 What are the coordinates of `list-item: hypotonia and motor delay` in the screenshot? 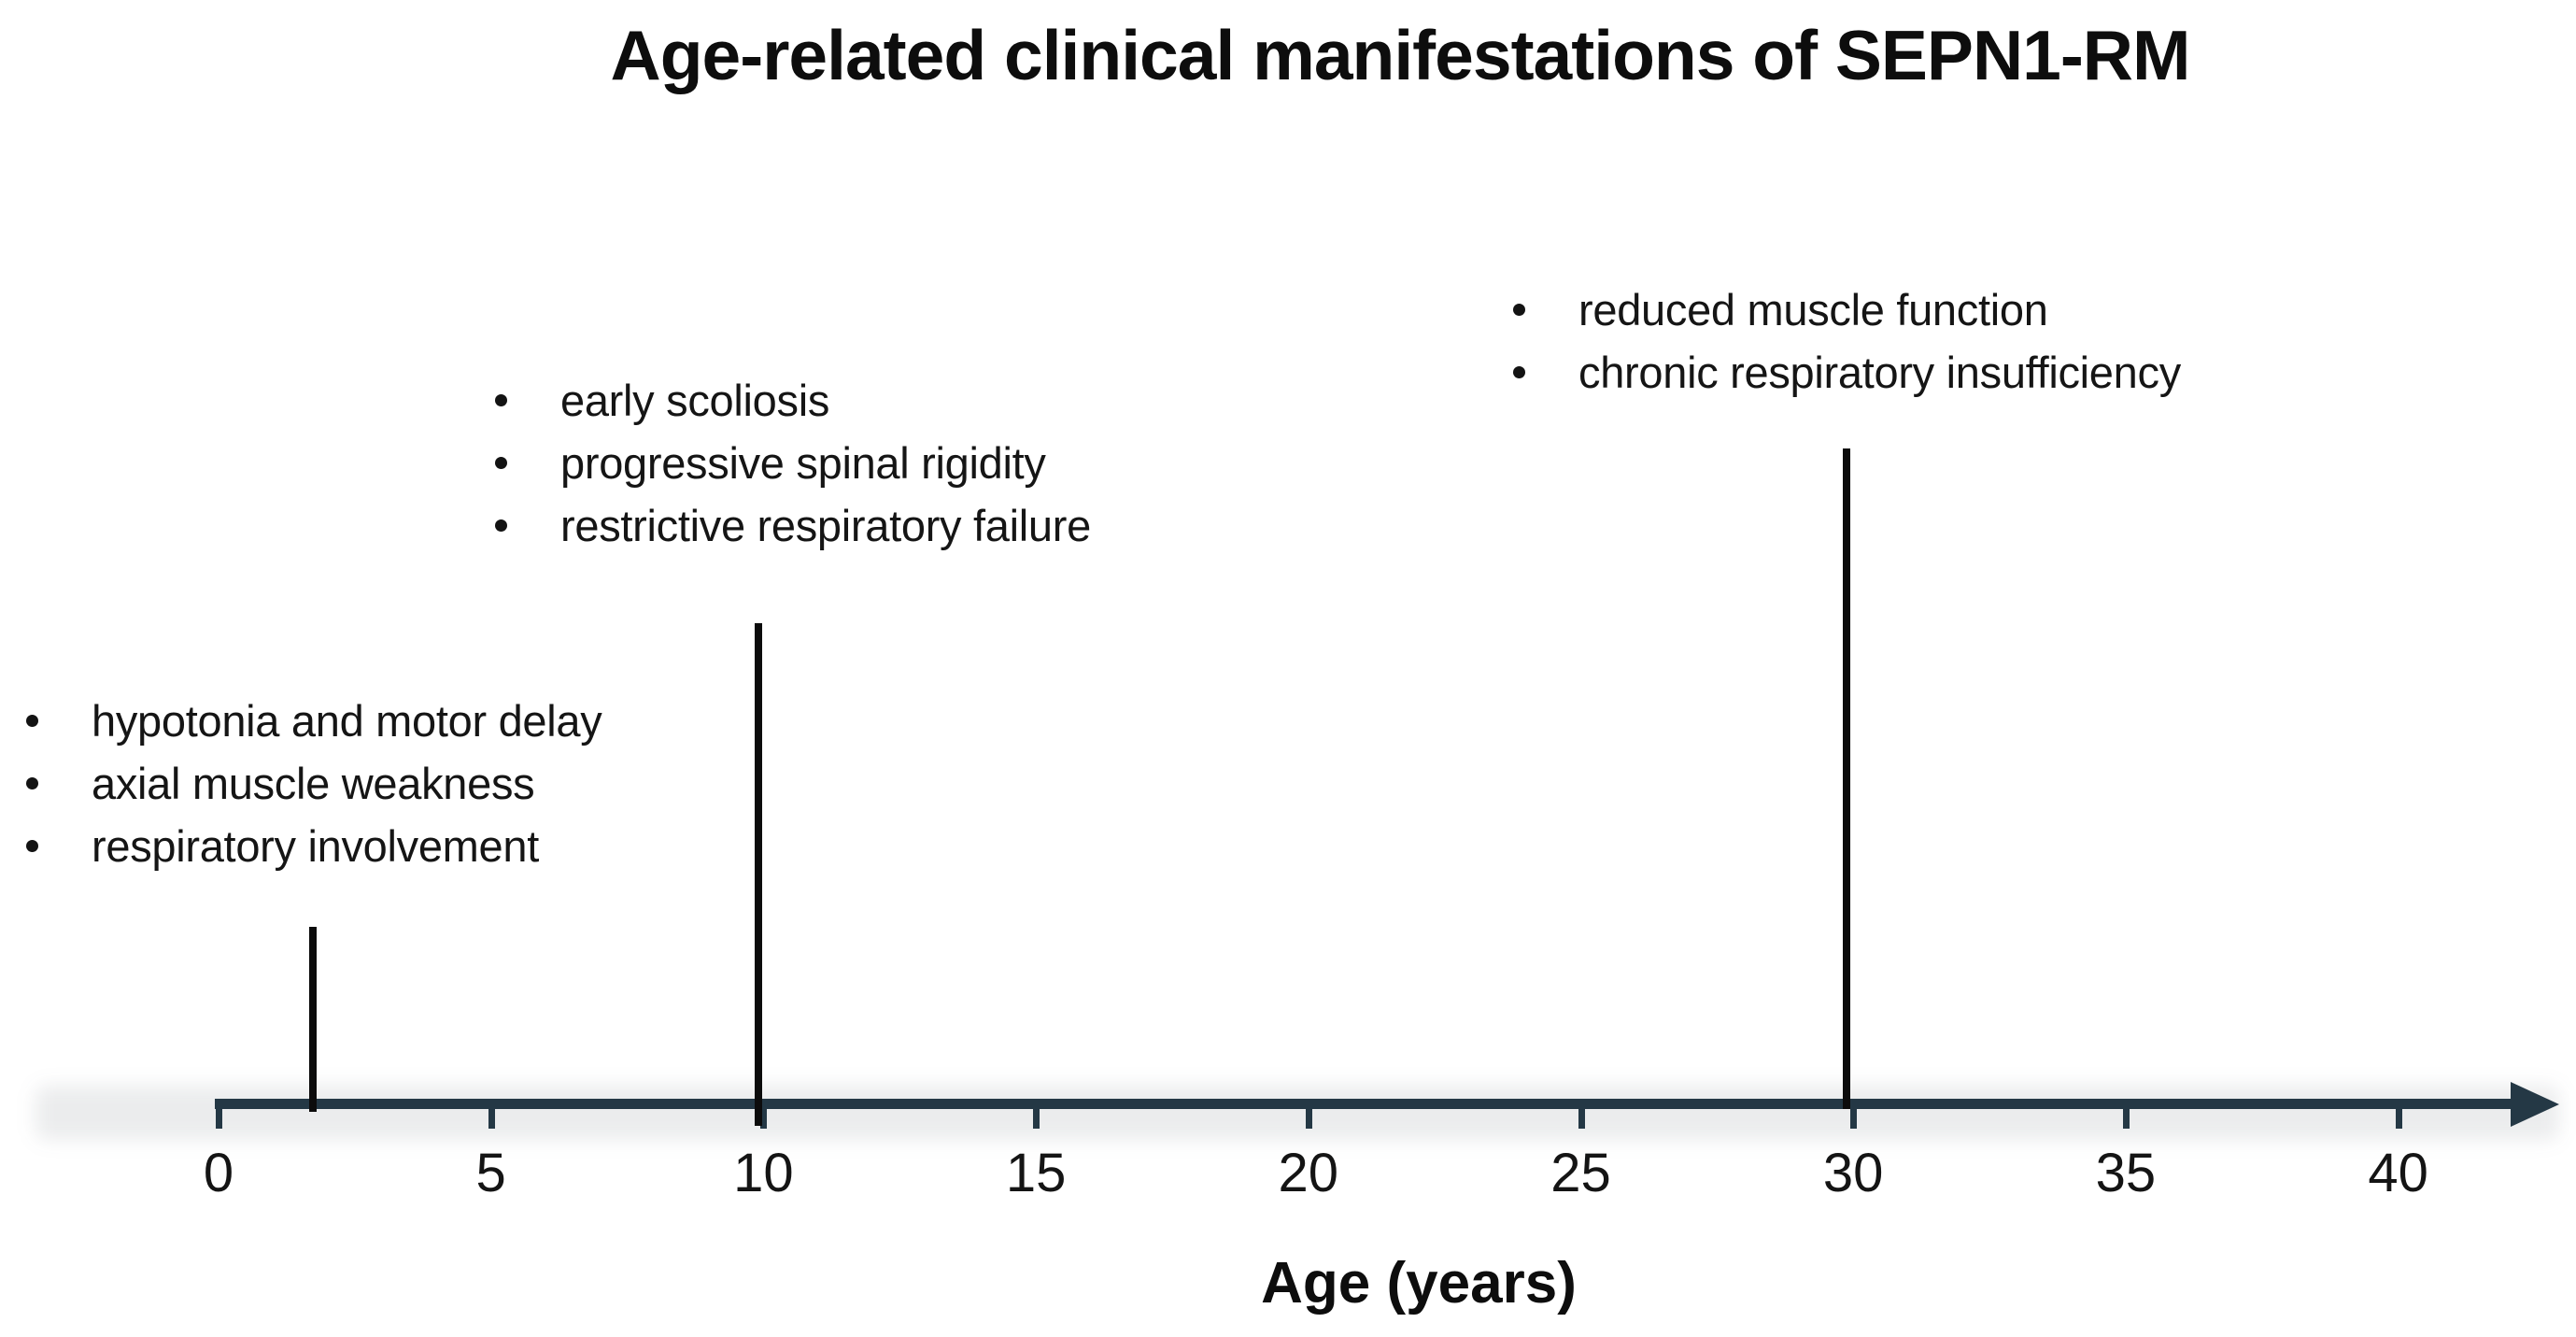 It's located at (314, 721).